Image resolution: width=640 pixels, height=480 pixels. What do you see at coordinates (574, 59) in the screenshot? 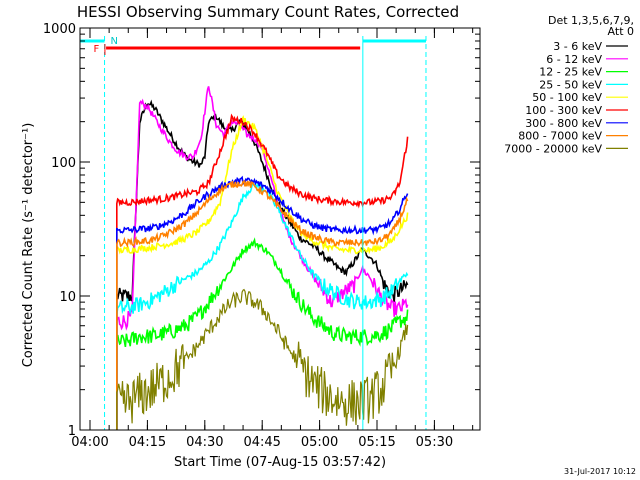
I see `legend-label: 6 - 12 keV` at bounding box center [574, 59].